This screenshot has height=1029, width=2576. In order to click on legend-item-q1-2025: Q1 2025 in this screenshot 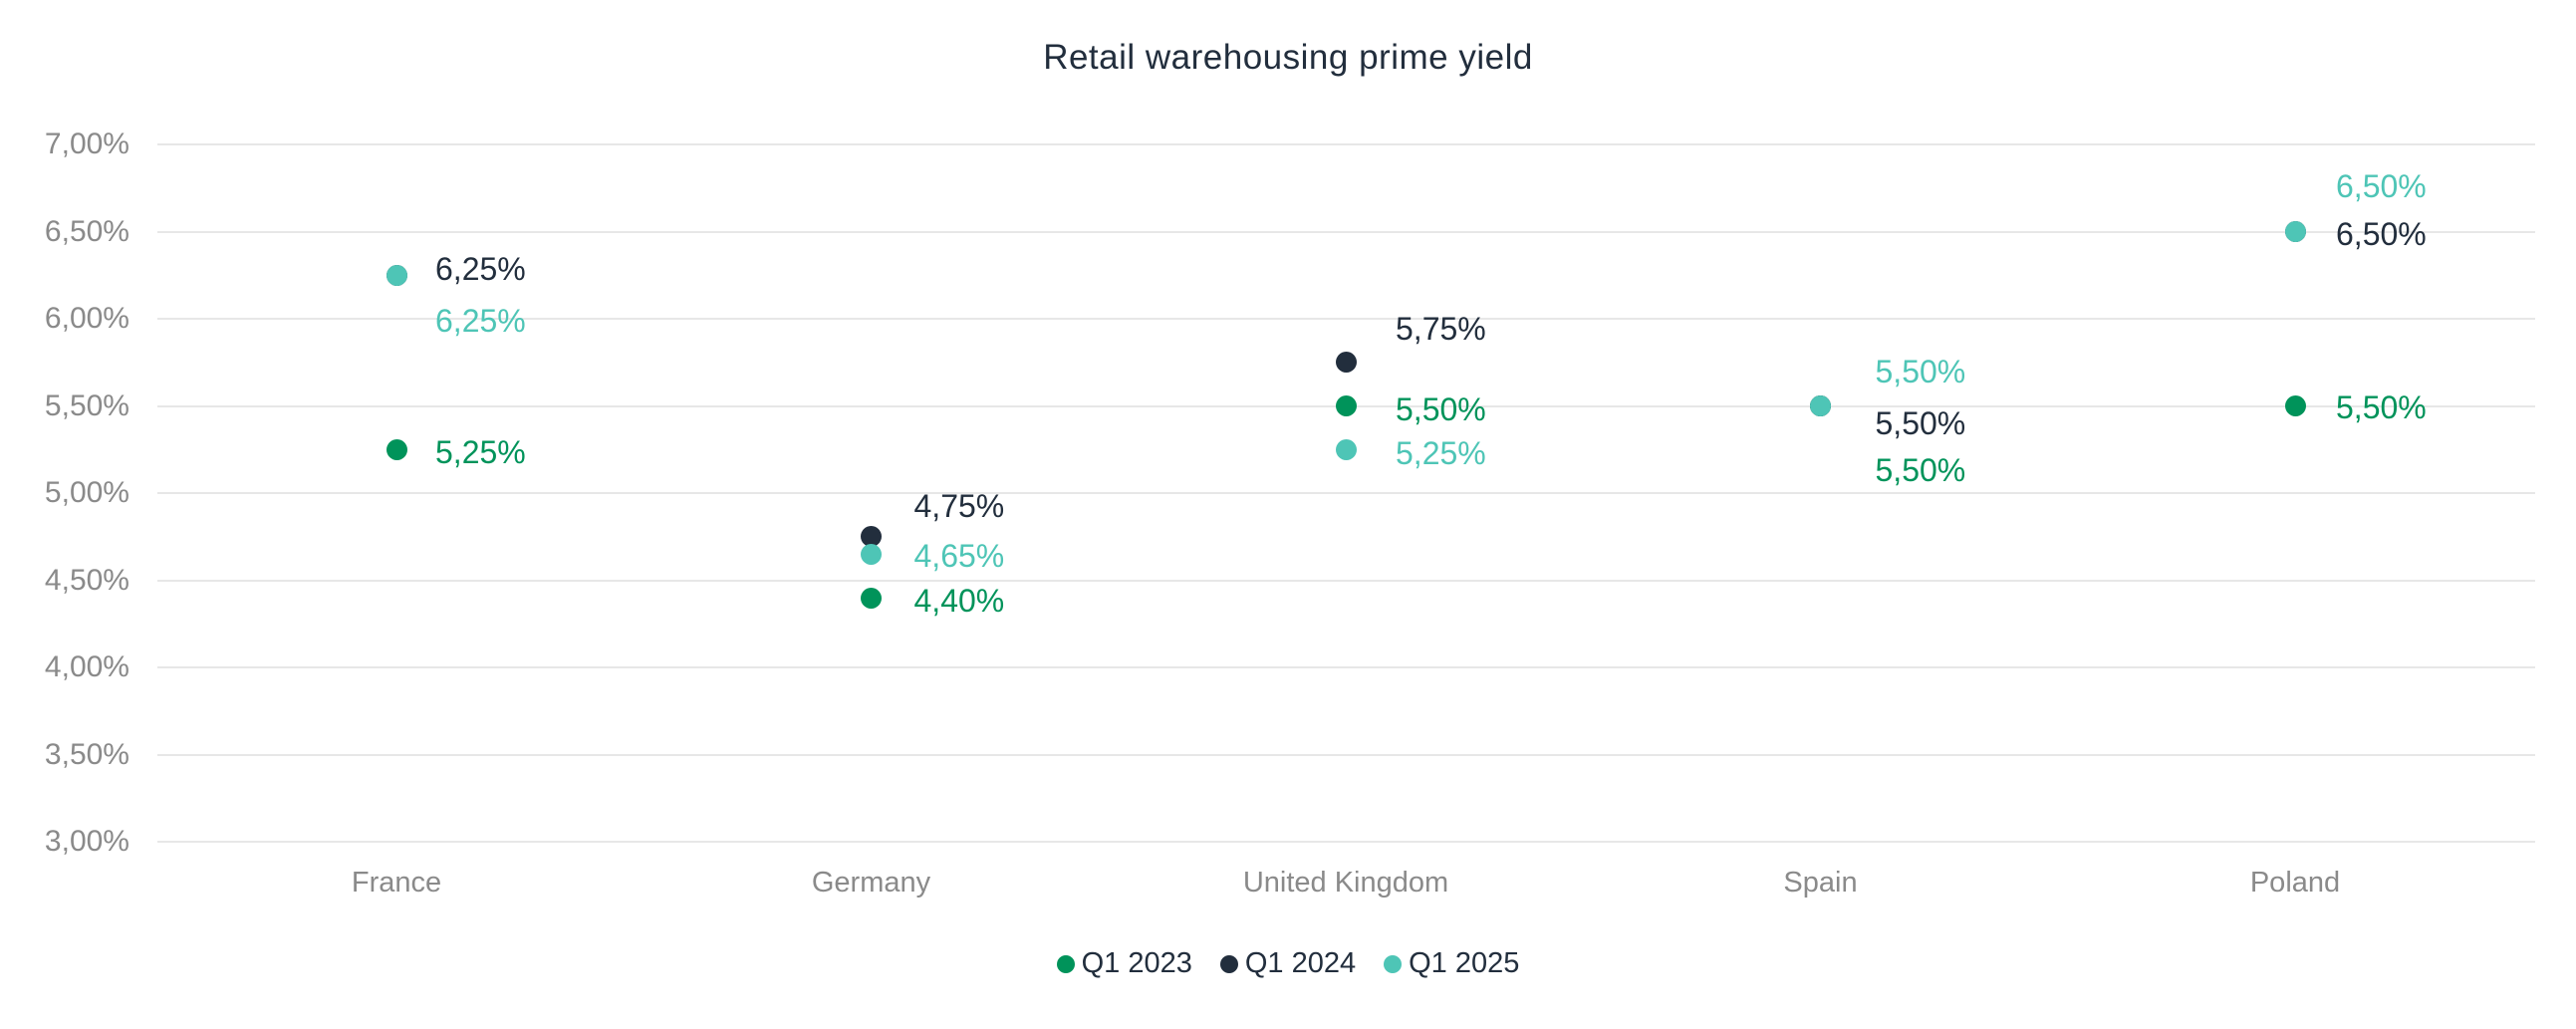, I will do `click(1451, 963)`.